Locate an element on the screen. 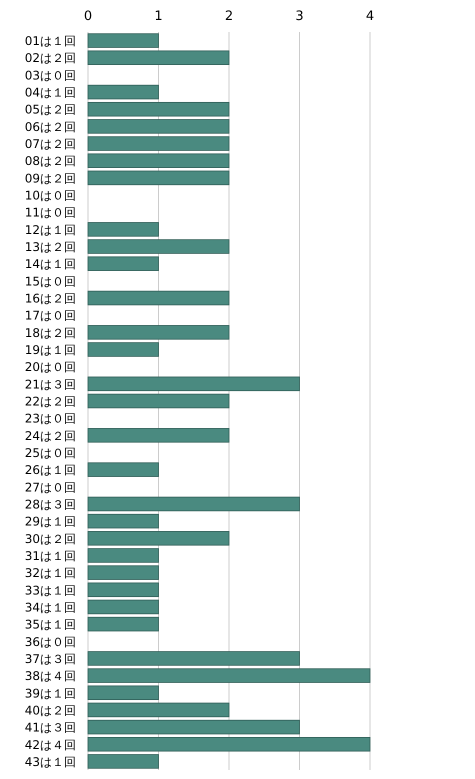  y-tick-label: 05は２回 is located at coordinates (50, 109).